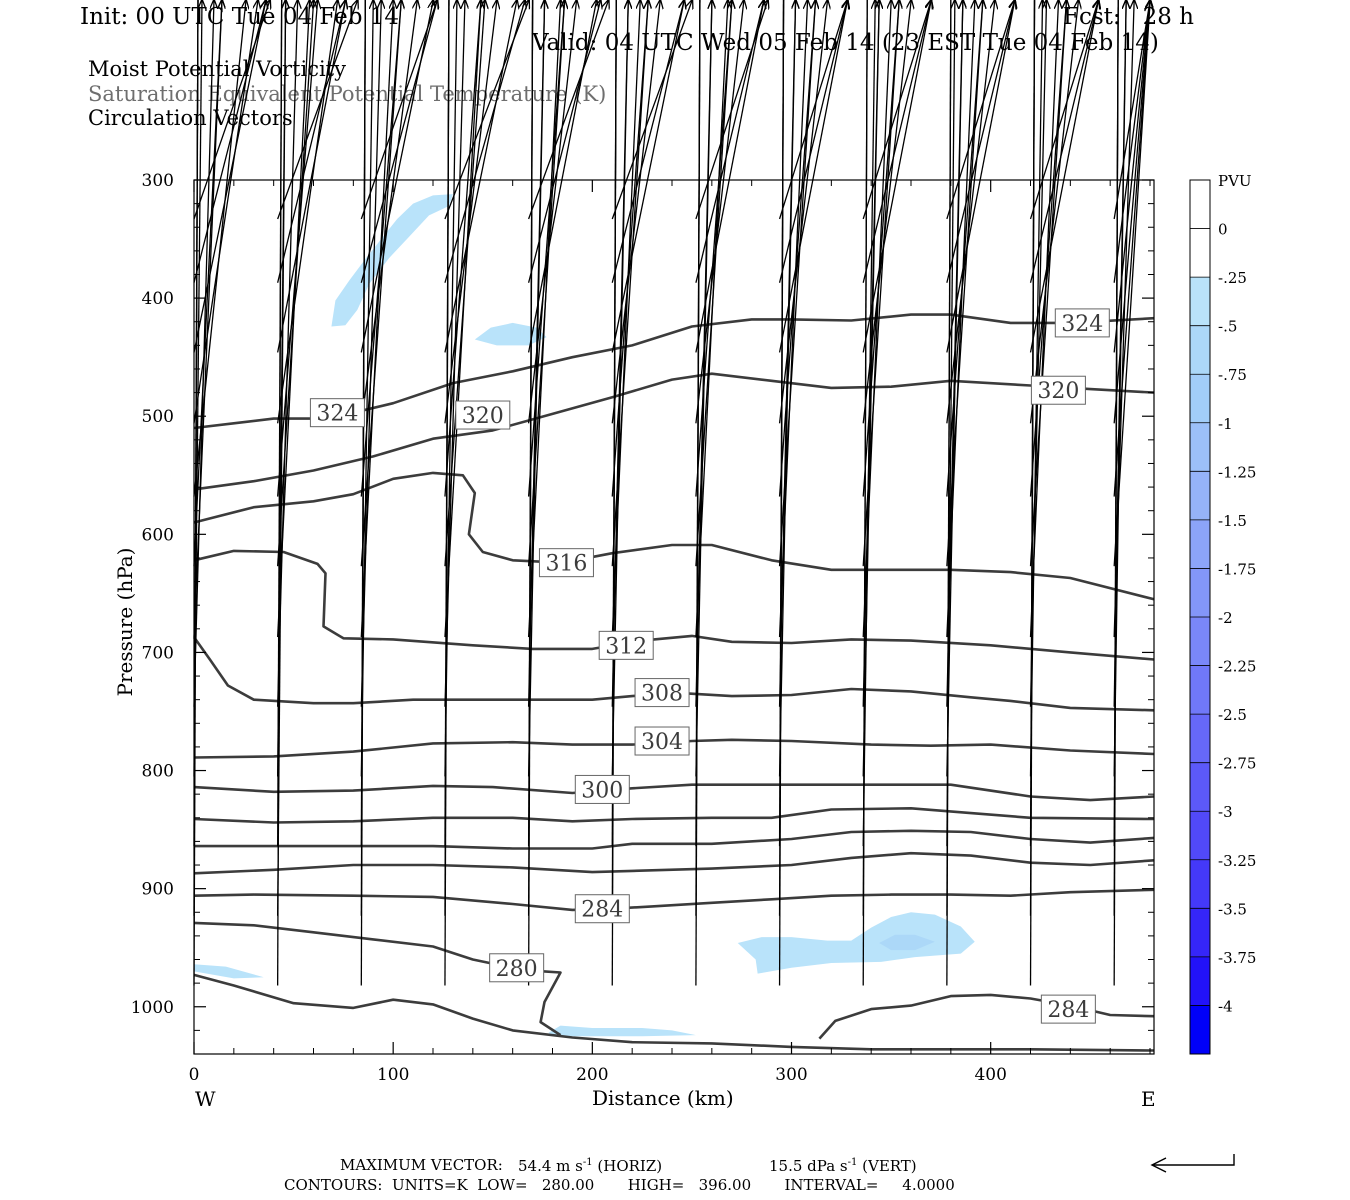 The width and height of the screenshot is (1350, 1200). I want to click on x-tick-label: 0, so click(194, 1075).